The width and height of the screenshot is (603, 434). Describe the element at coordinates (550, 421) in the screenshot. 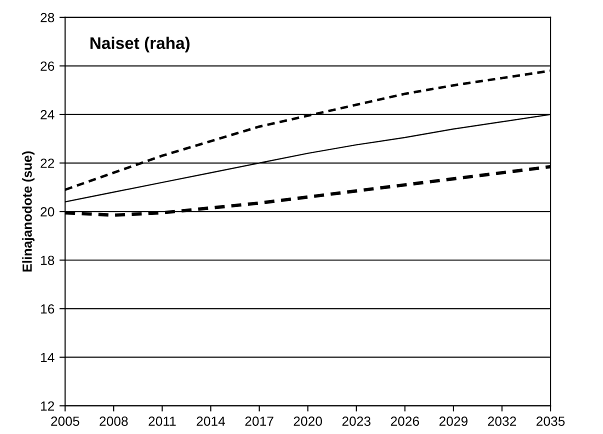

I see `x-tick-label: 2035` at that location.